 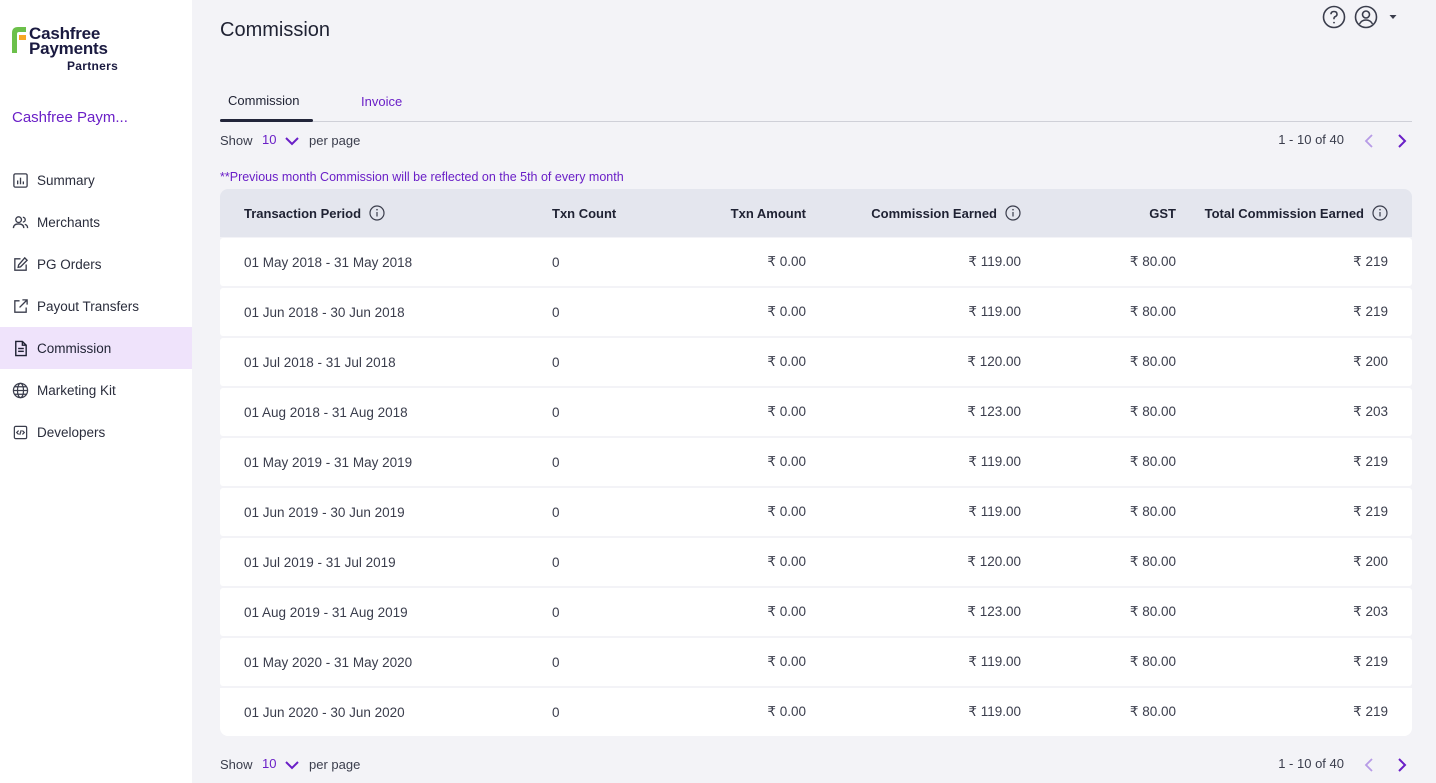 I want to click on document-icon, so click(x=20, y=348).